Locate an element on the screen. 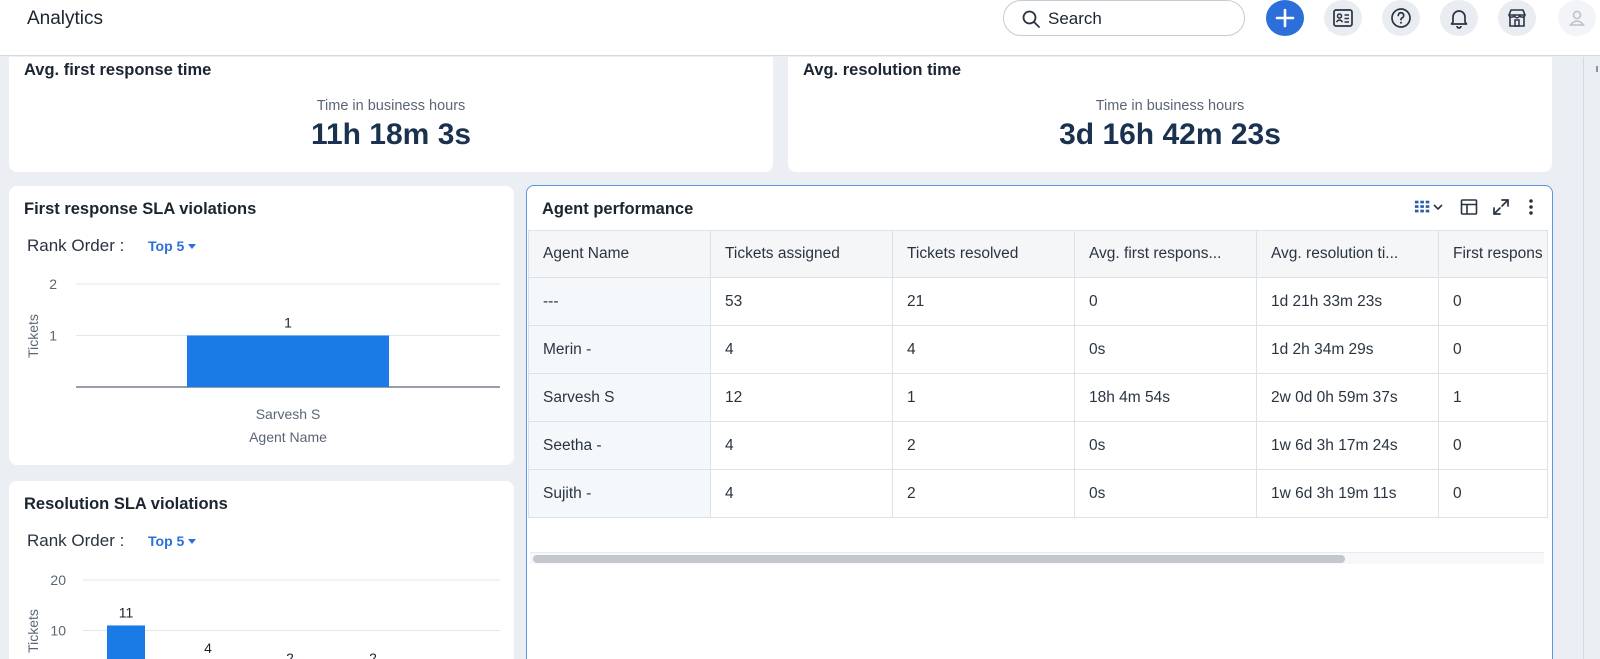 This screenshot has width=1600, height=659. user-avatar-button is located at coordinates (1577, 18).